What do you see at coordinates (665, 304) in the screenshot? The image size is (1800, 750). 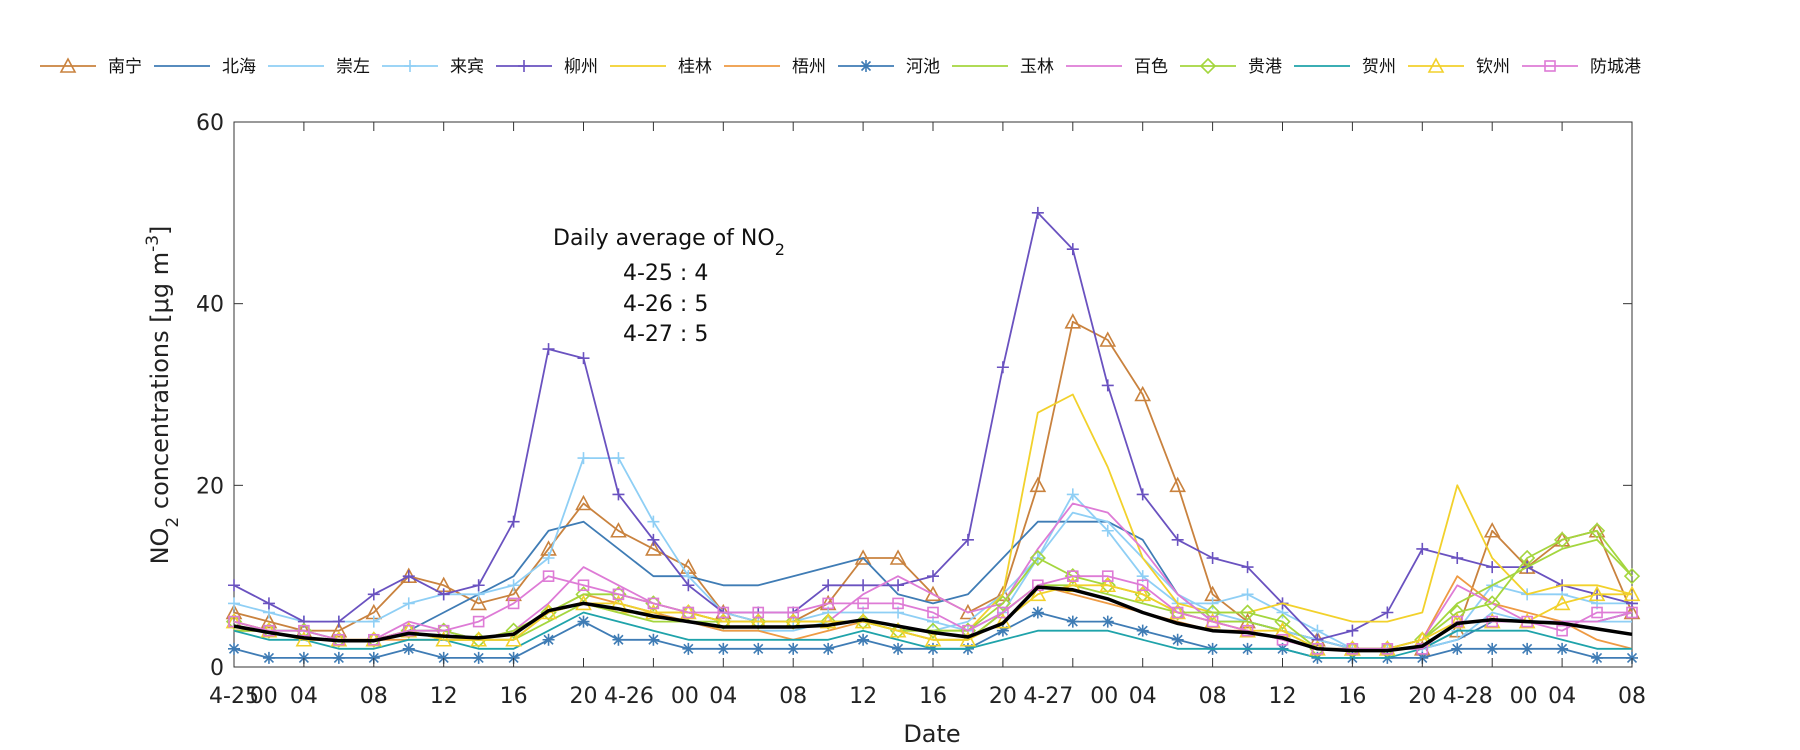 I see `annotation-line: 4-26 : 5` at bounding box center [665, 304].